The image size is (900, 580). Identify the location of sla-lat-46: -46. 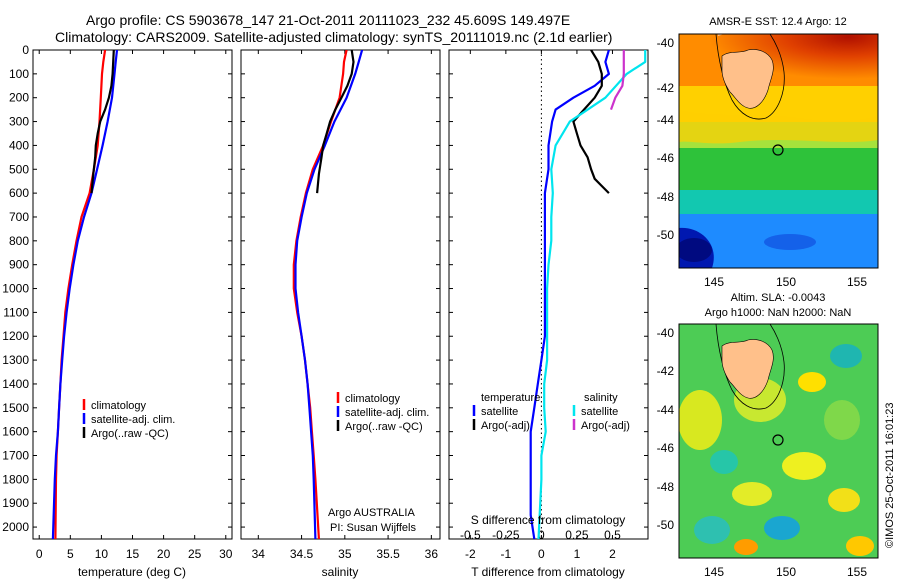
(666, 448).